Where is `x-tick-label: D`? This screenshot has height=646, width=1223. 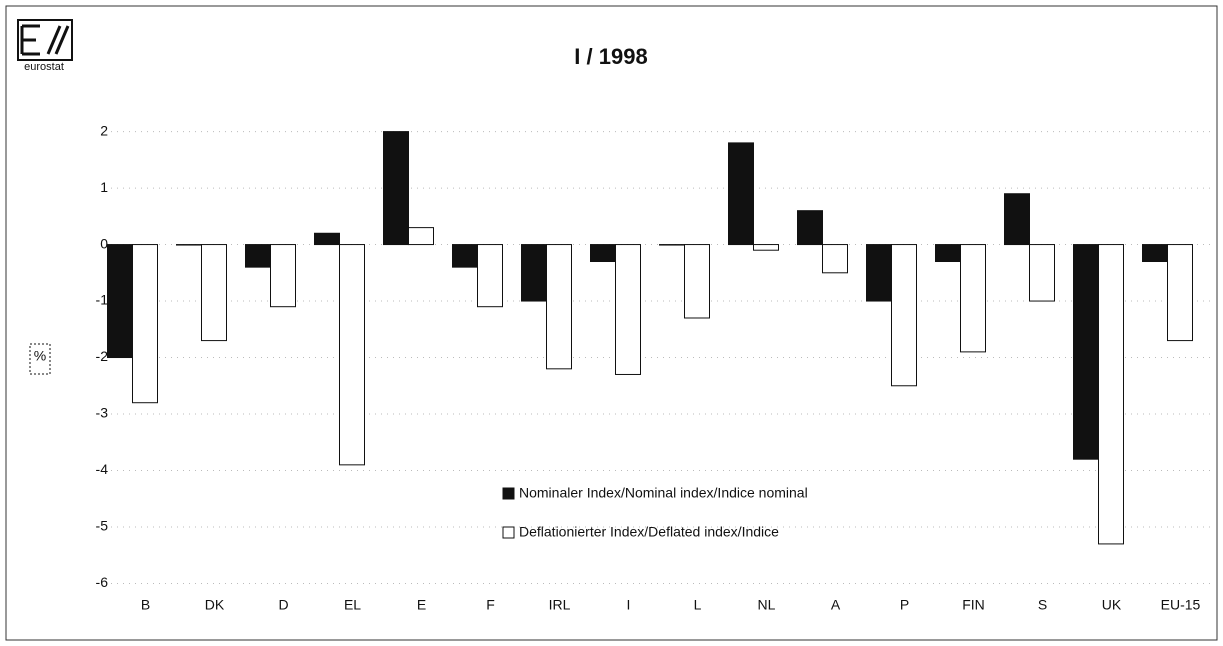 x-tick-label: D is located at coordinates (283, 605).